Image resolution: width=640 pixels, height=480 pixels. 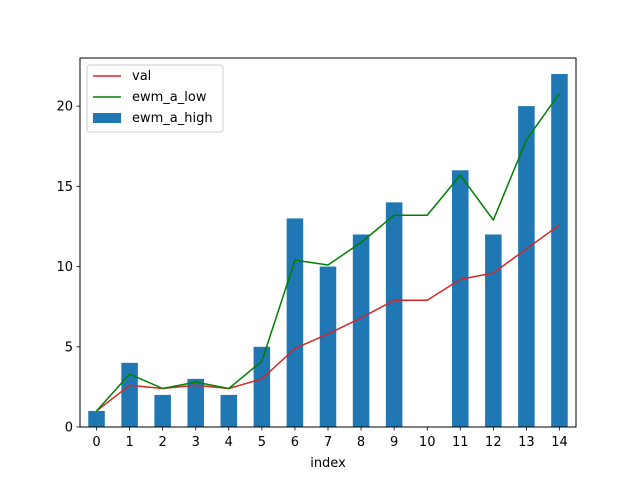 What do you see at coordinates (64, 187) in the screenshot?
I see `y-tick-label-15: 15` at bounding box center [64, 187].